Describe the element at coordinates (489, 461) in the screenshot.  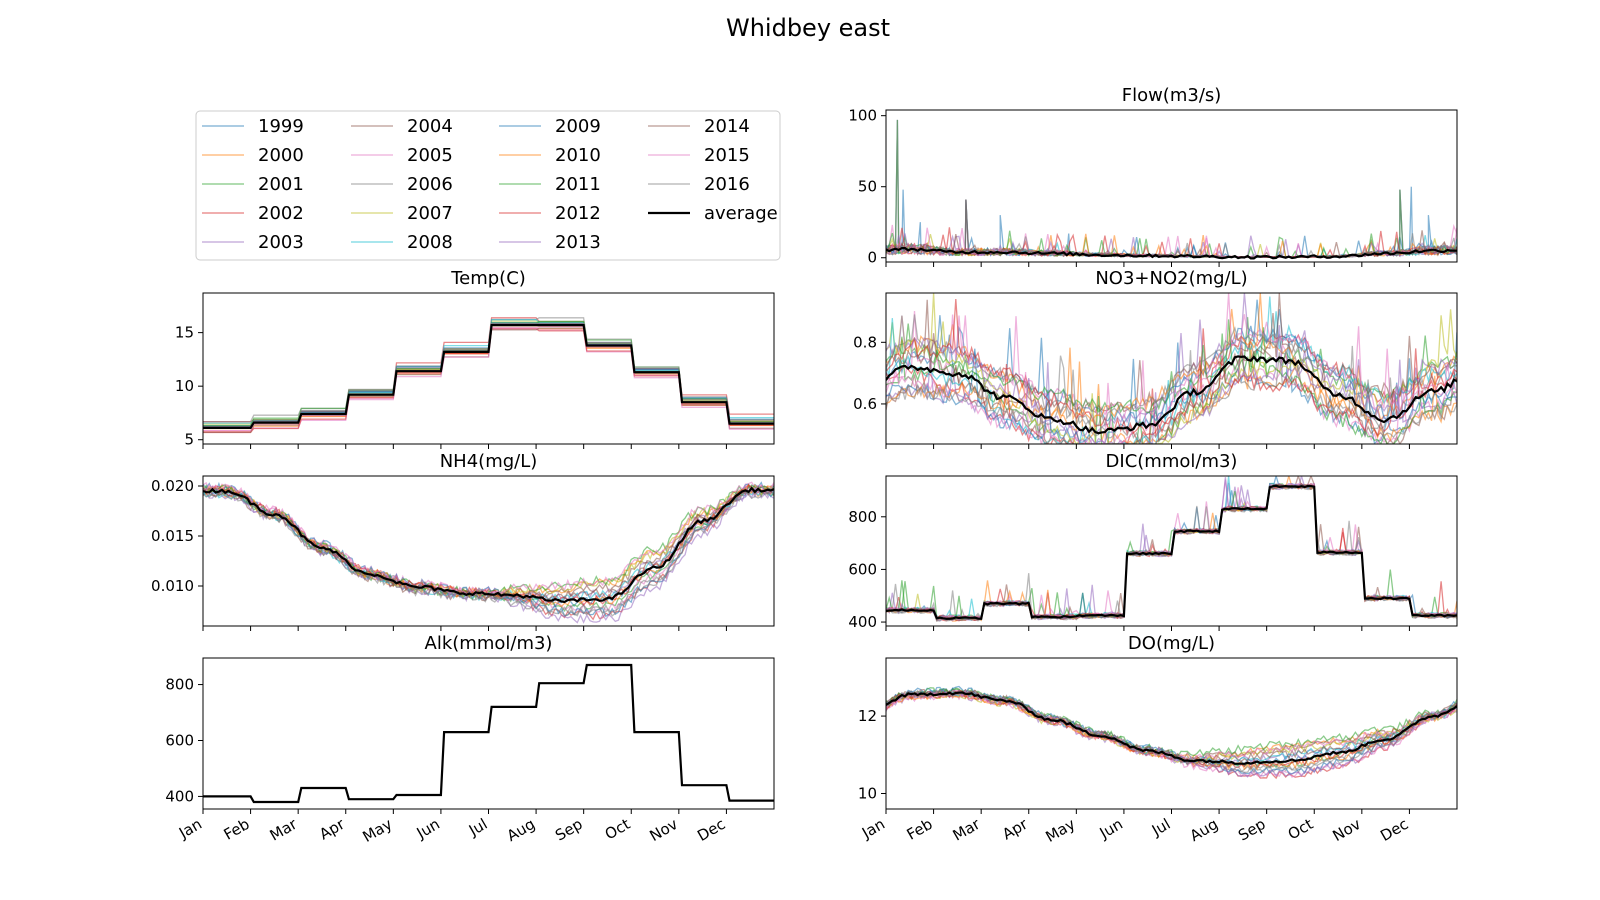
I see `panel-title-nh4: NH4(mg/L)` at that location.